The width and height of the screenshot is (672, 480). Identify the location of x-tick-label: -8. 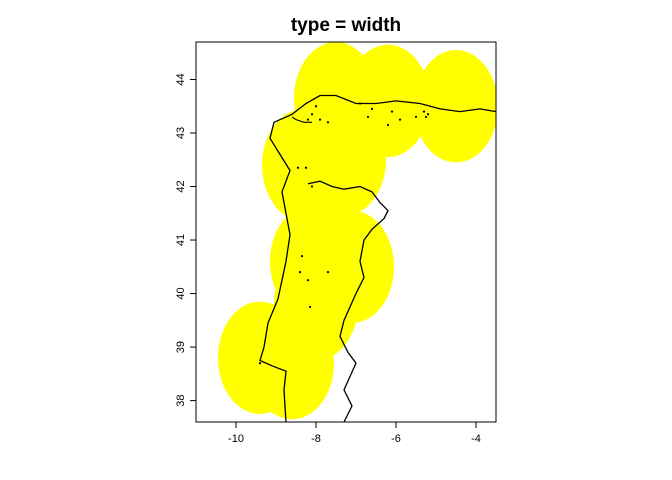
(316, 439).